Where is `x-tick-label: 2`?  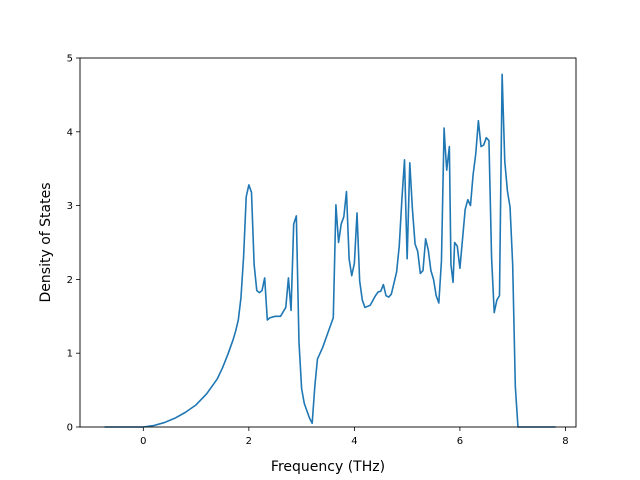 x-tick-label: 2 is located at coordinates (249, 441).